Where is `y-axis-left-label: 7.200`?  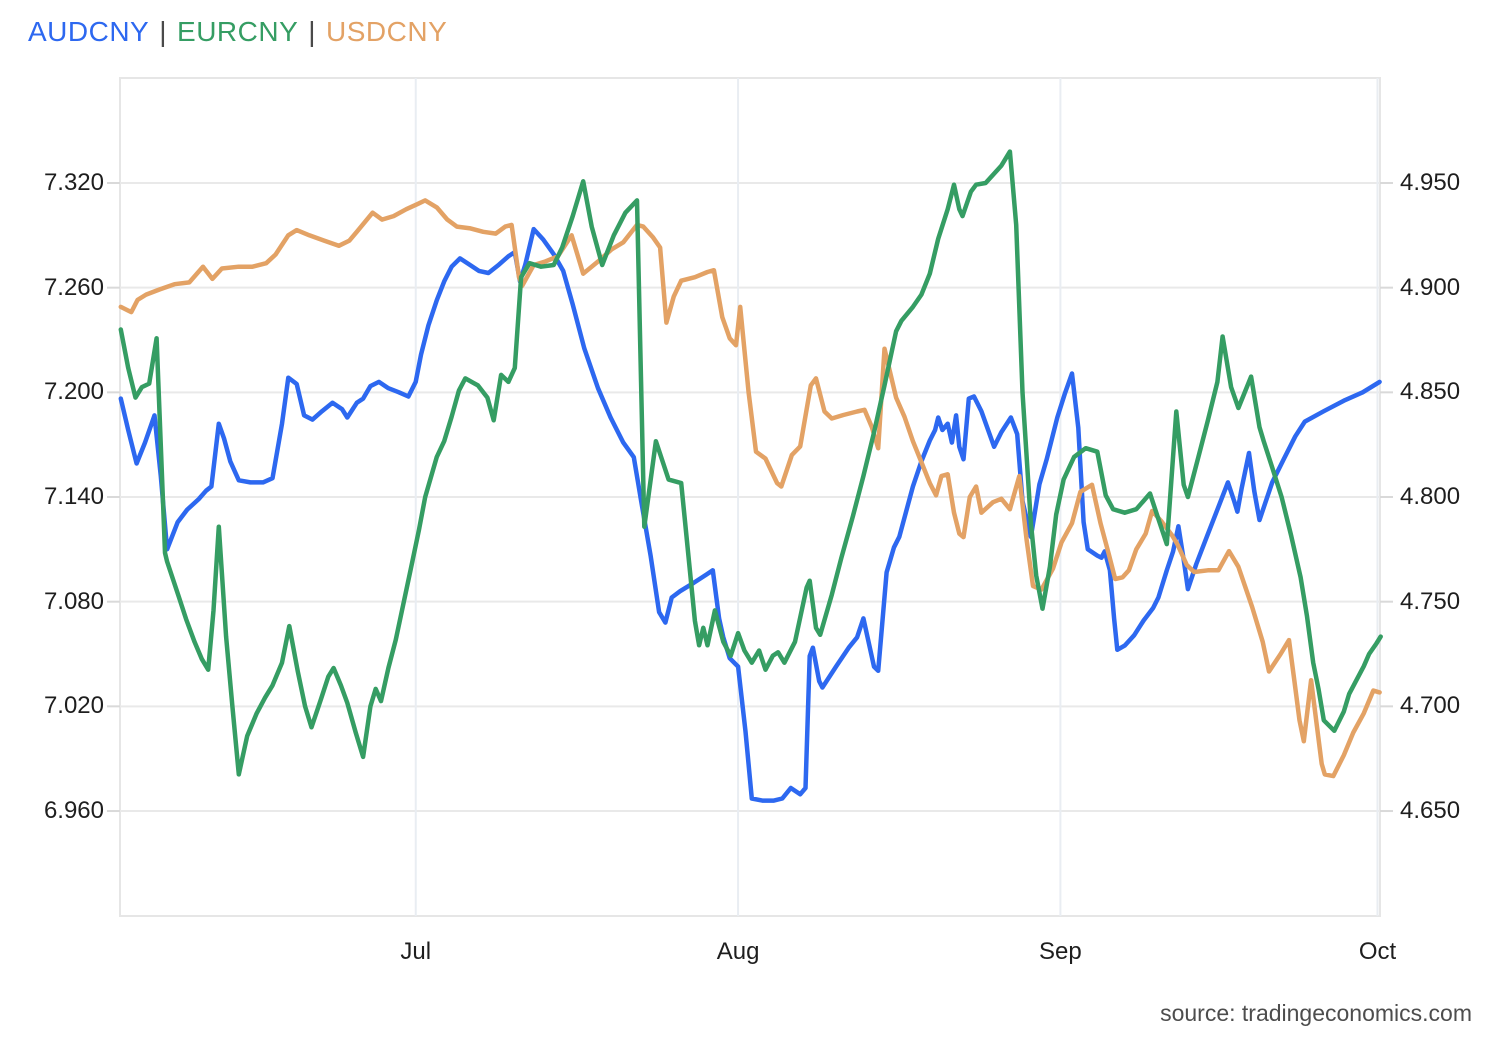 y-axis-left-label: 7.200 is located at coordinates (73, 392).